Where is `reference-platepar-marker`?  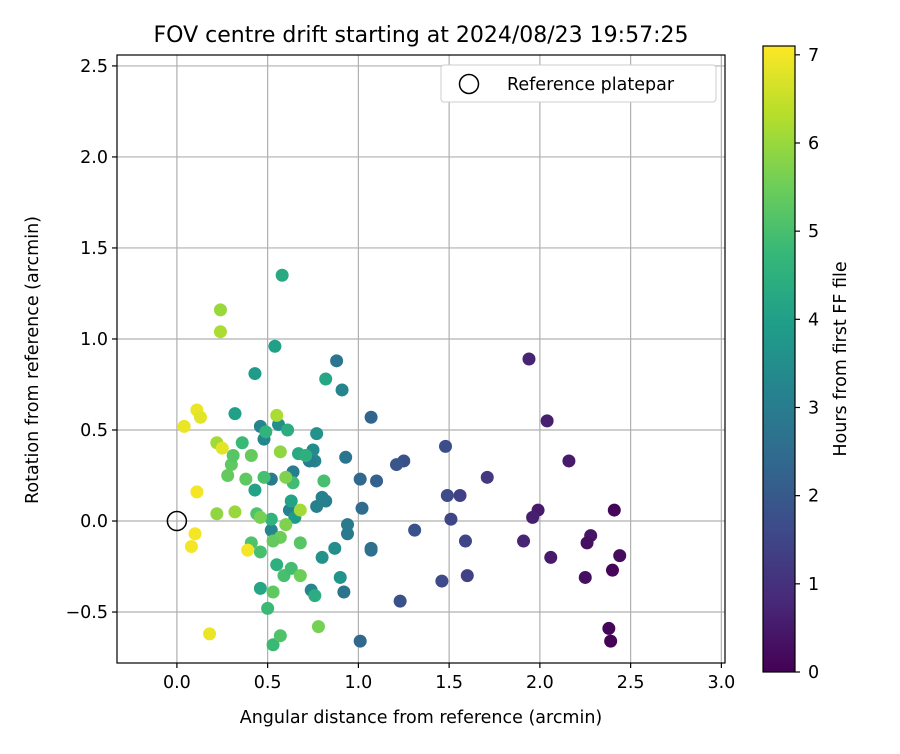
reference-platepar-marker is located at coordinates (177, 521).